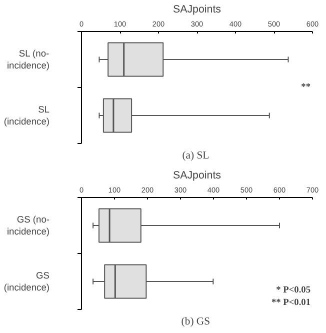  Describe the element at coordinates (195, 322) in the screenshot. I see `text: (b) GS` at that location.